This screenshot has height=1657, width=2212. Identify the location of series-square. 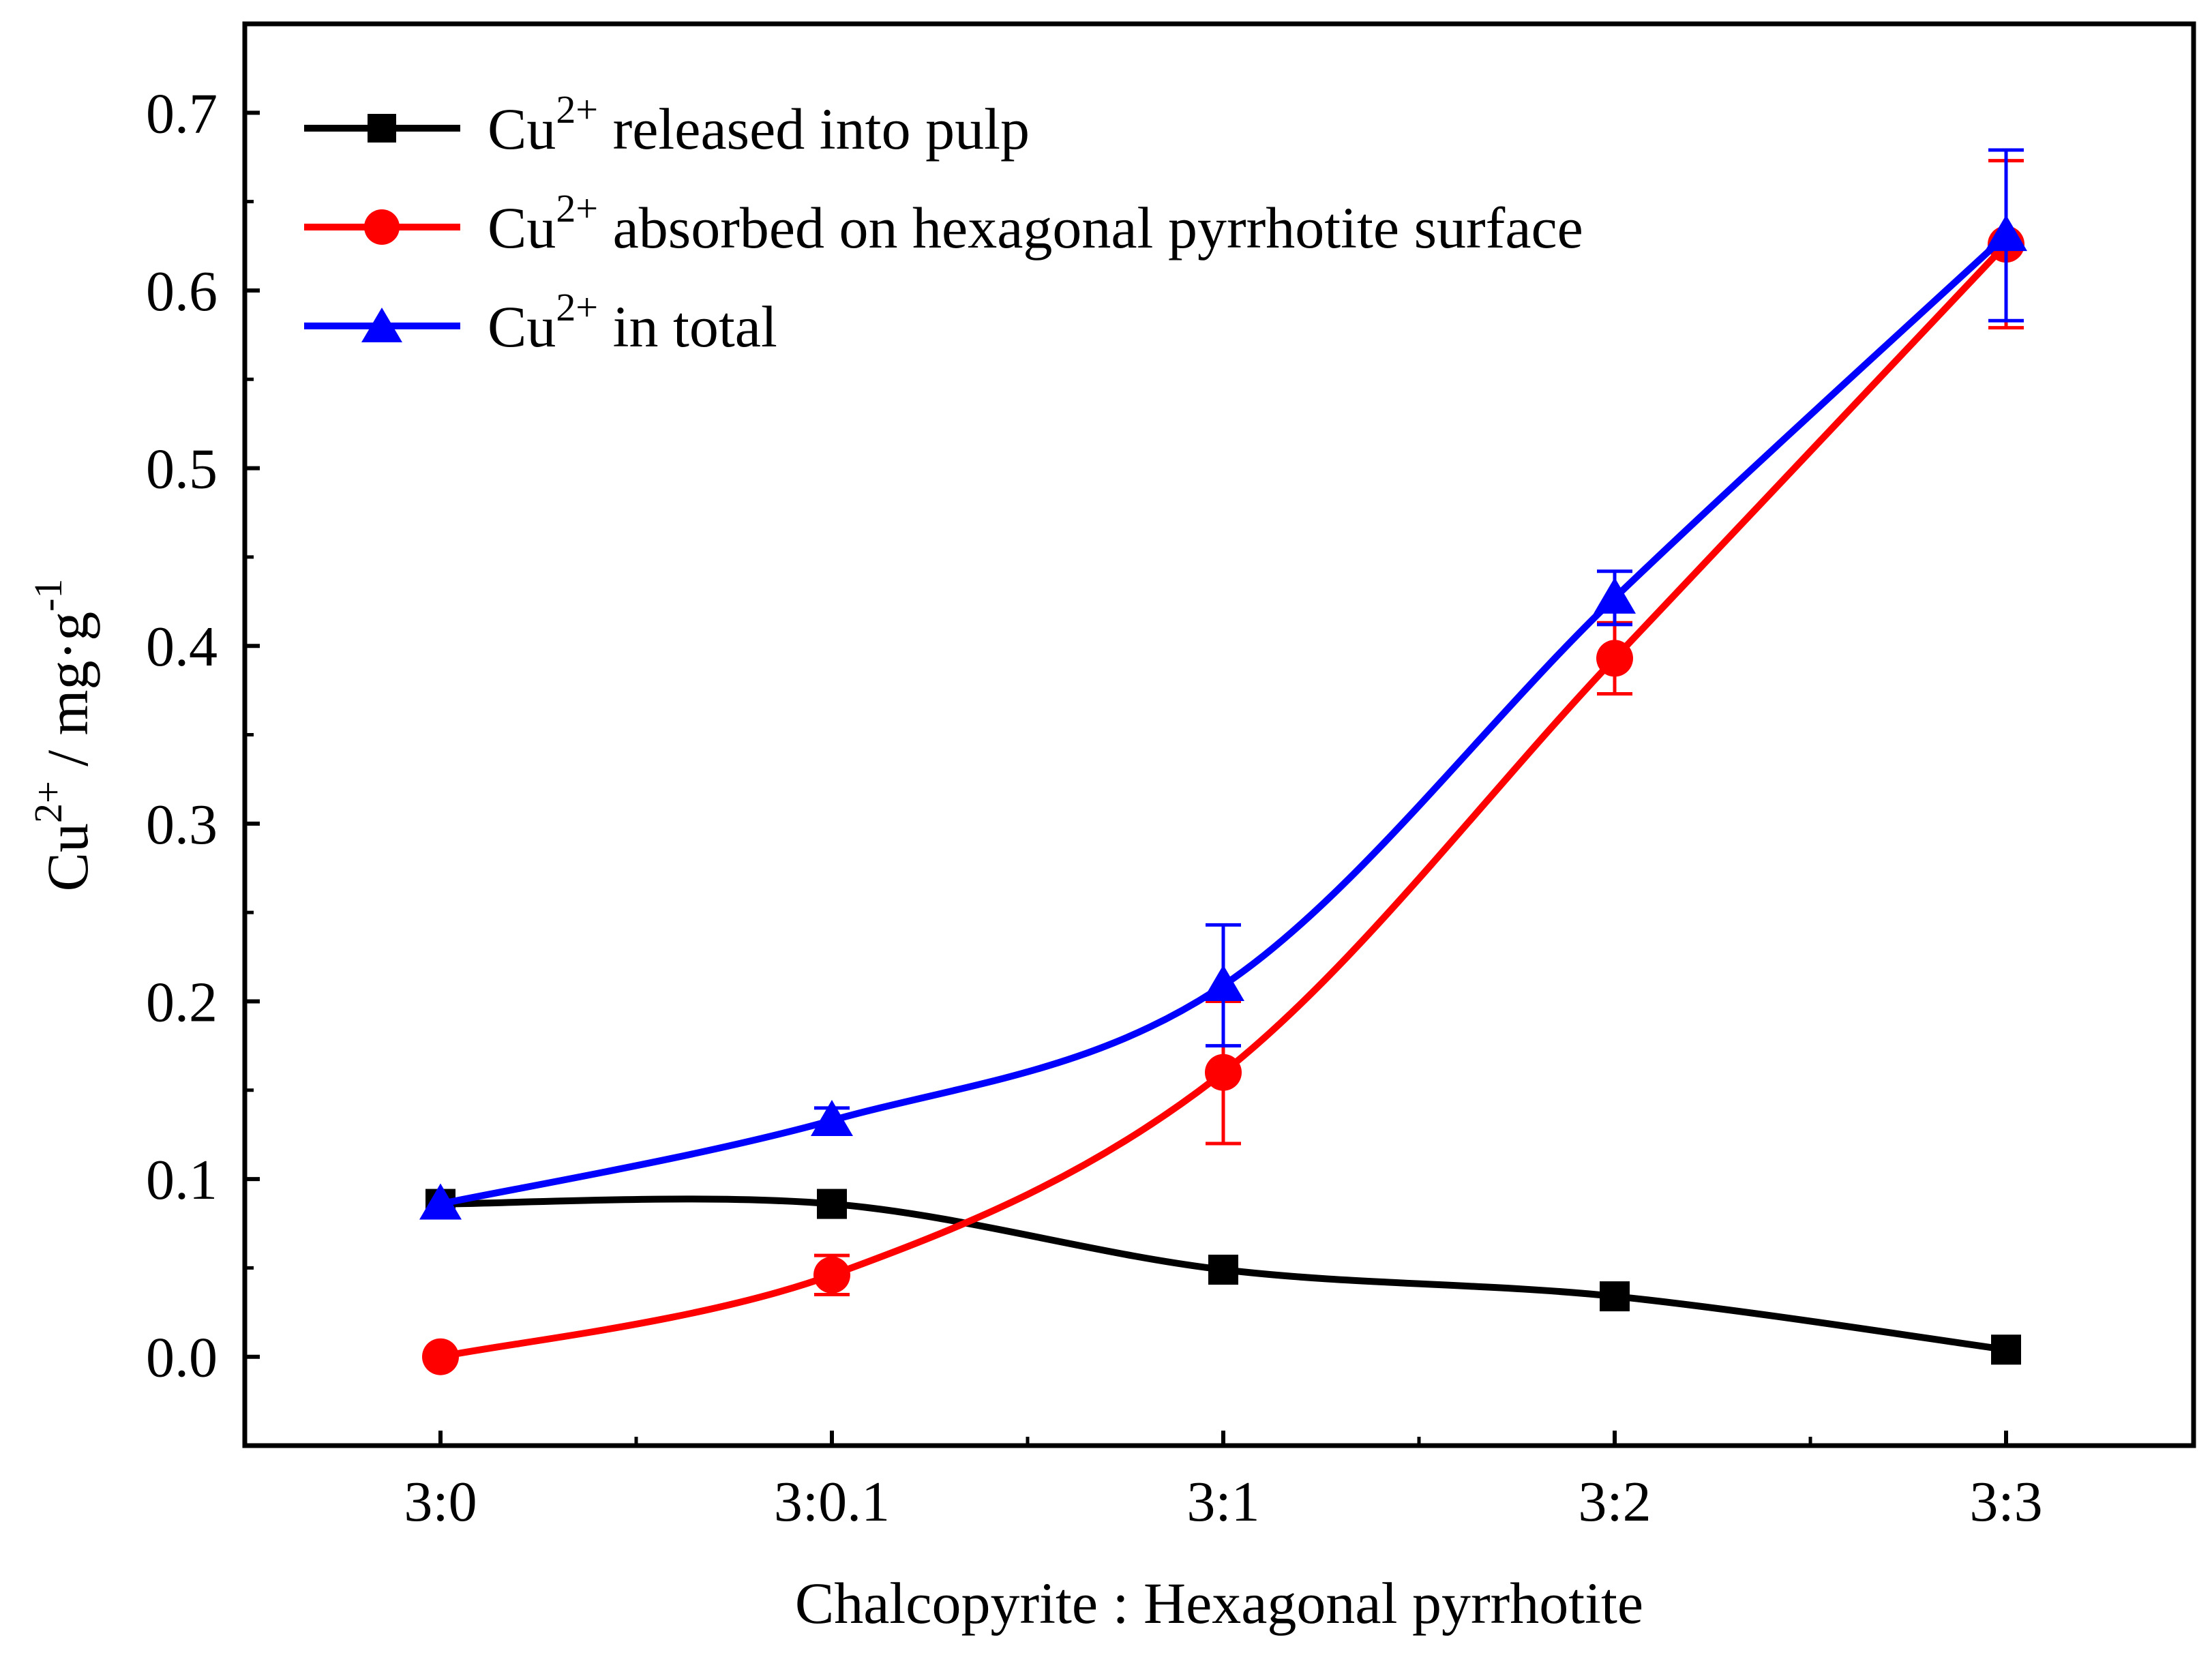
(1223, 1277).